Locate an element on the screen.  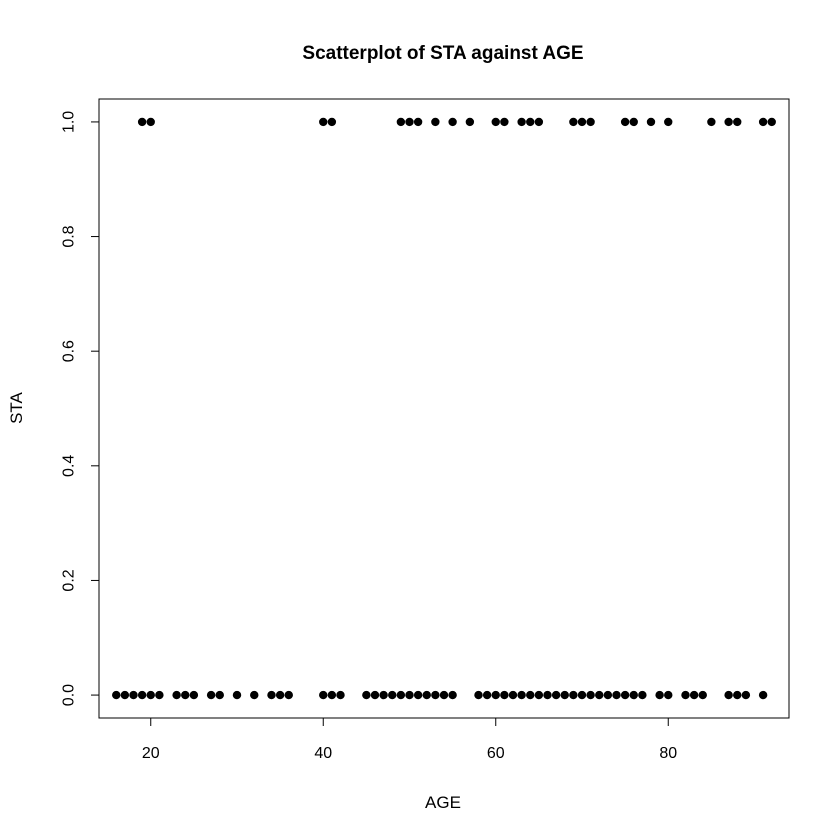
x-axis-label: AGE is located at coordinates (443, 802).